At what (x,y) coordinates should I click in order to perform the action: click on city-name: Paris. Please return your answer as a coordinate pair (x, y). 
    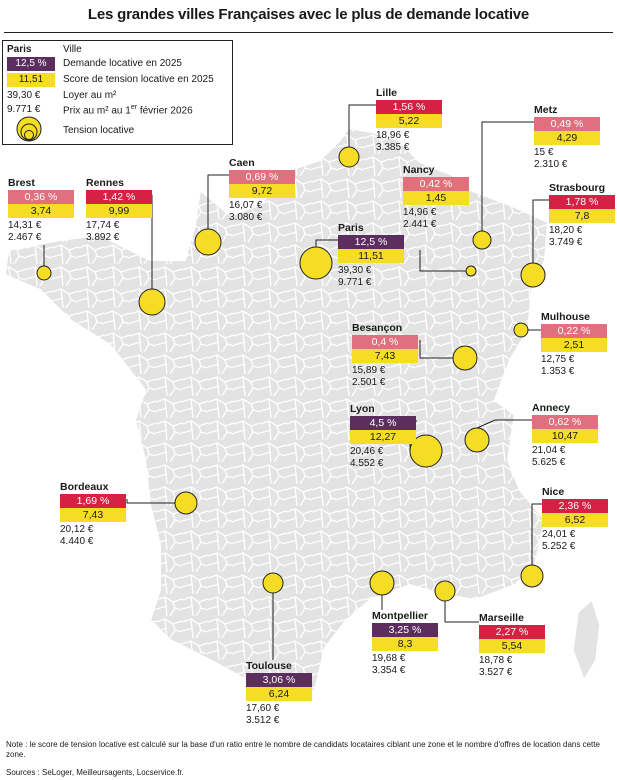
    Looking at the image, I should click on (351, 228).